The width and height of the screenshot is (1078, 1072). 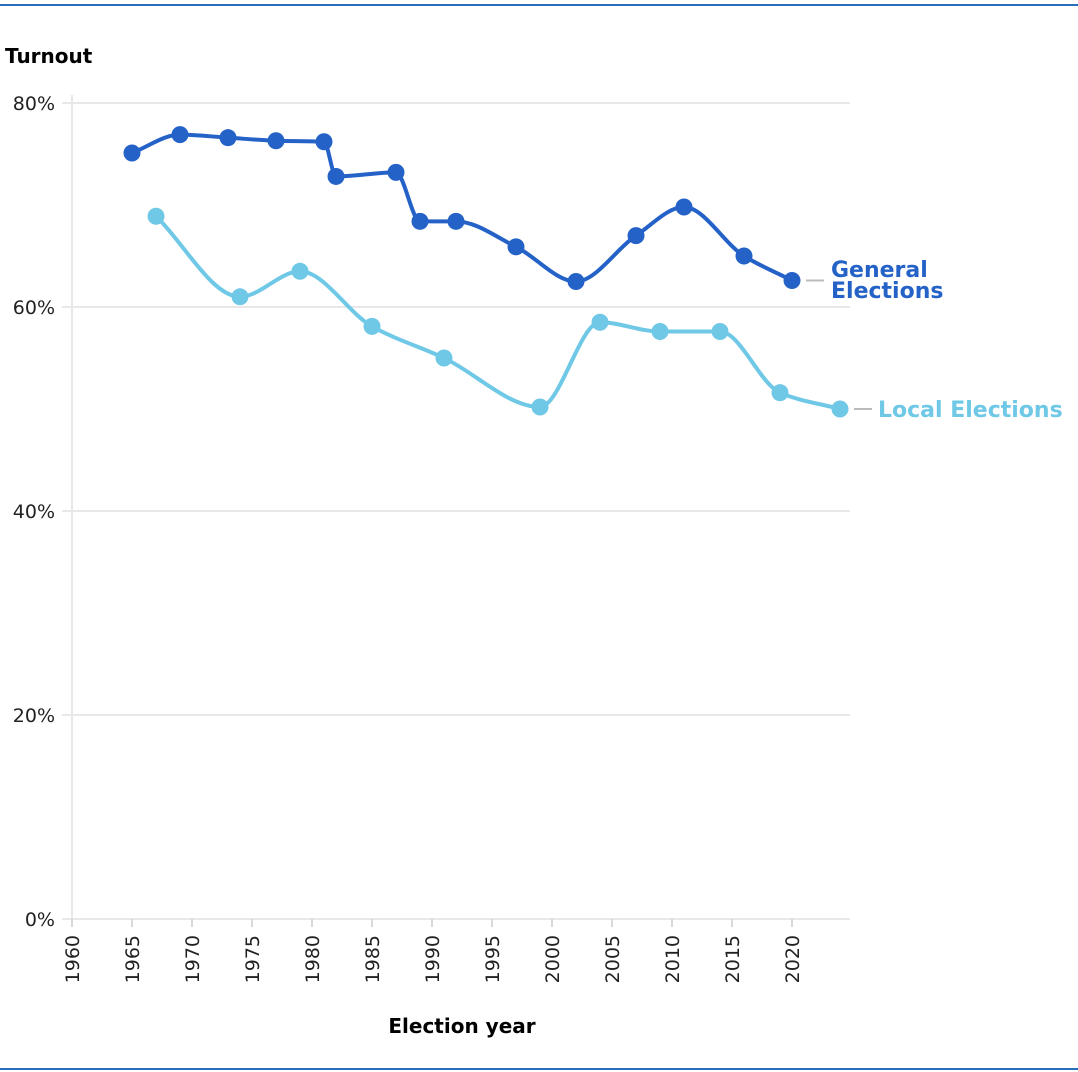 What do you see at coordinates (193, 959) in the screenshot?
I see `x-tick-label: 1970` at bounding box center [193, 959].